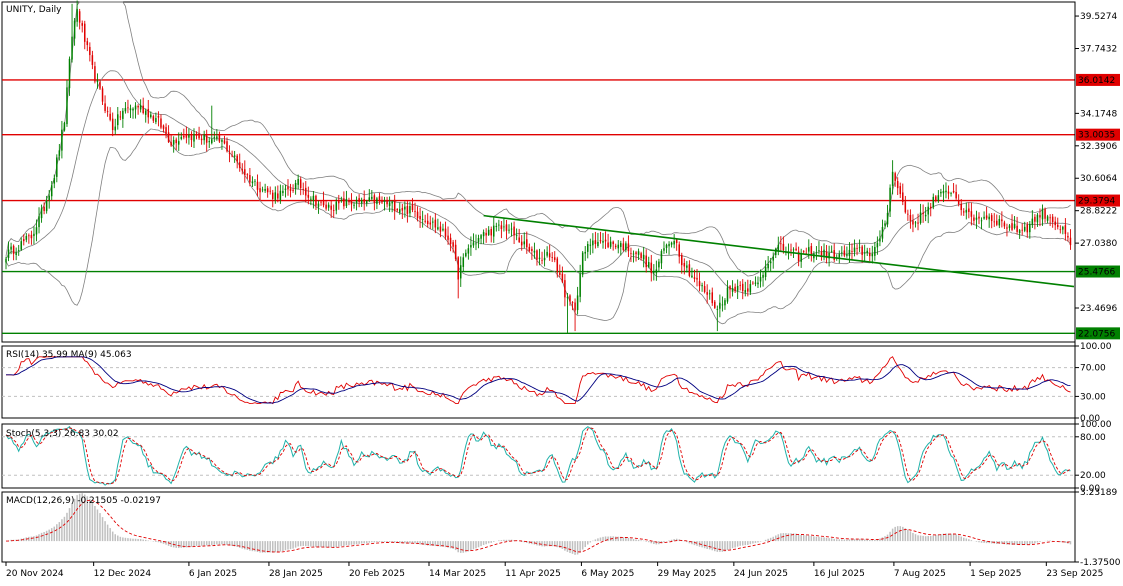  Describe the element at coordinates (563, 528) in the screenshot. I see `macd-pane: 3.23189 -1.37500` at that location.